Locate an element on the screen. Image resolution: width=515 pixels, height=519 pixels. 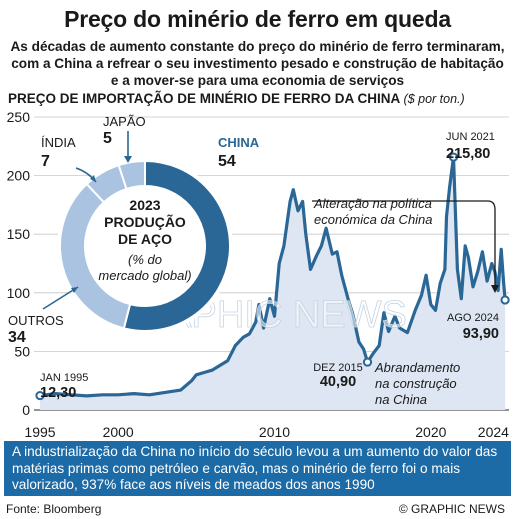
annotation-date: AGO 2024 is located at coordinates (473, 318).